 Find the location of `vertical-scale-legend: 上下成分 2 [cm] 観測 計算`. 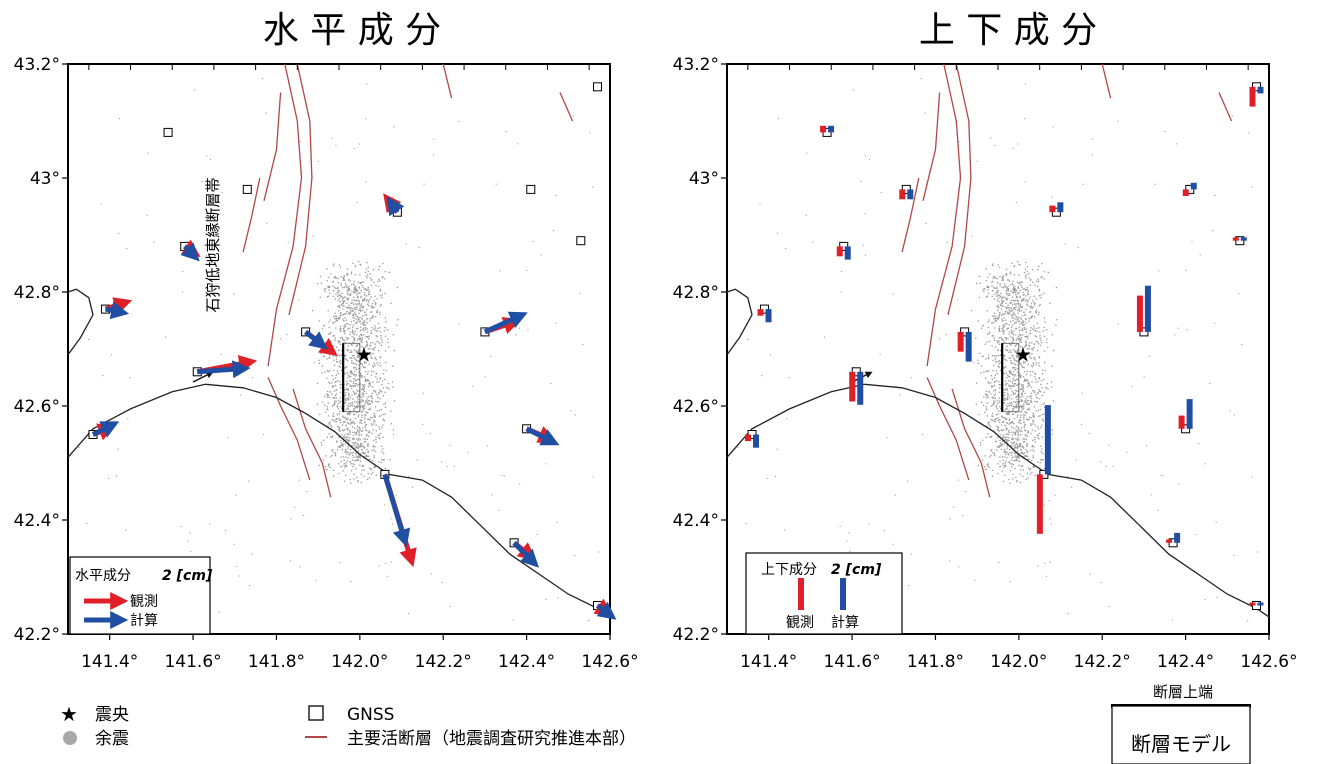

vertical-scale-legend: 上下成分 2 [cm] 観測 計算 is located at coordinates (824, 593).